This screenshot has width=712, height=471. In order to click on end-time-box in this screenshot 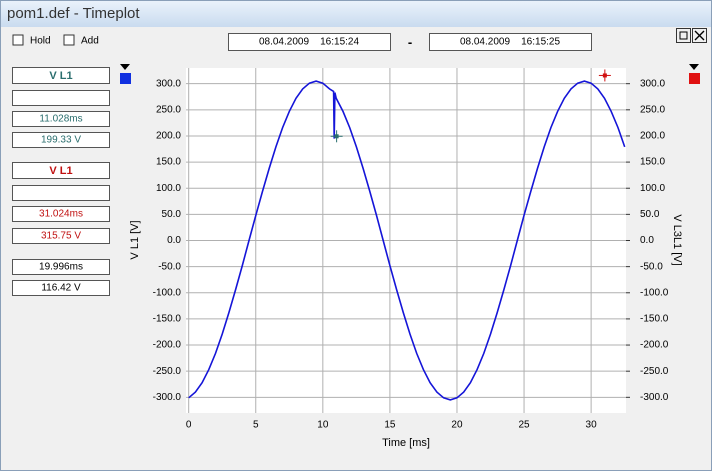, I will do `click(510, 42)`.